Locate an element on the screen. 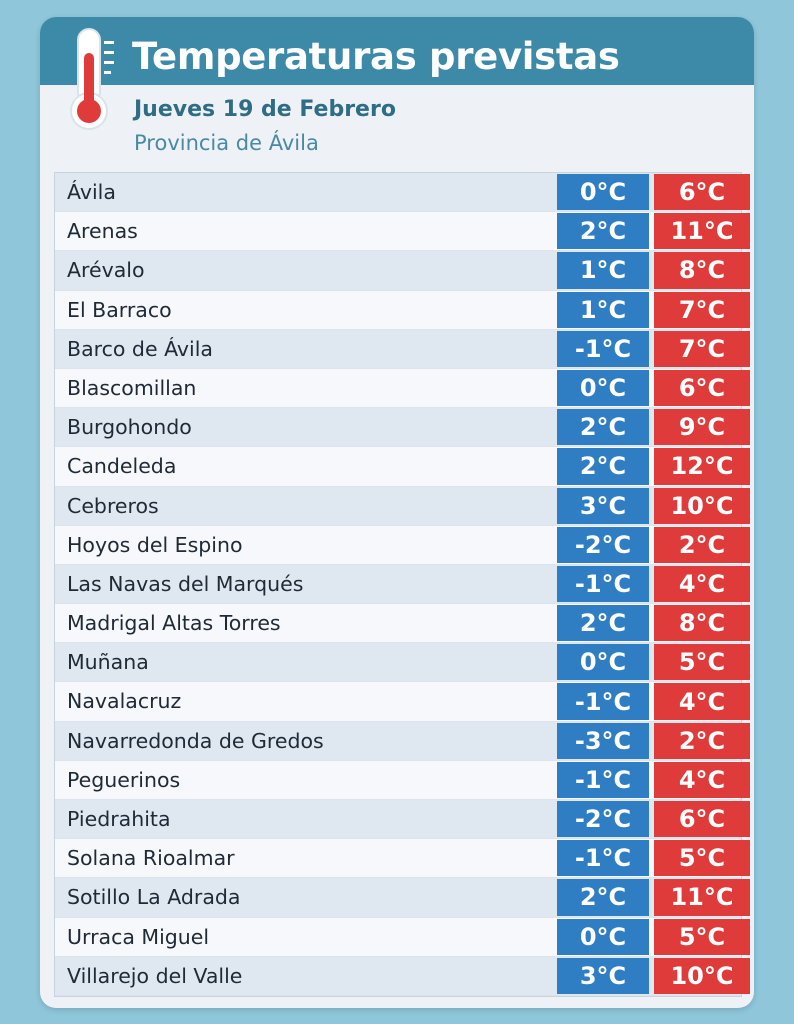 The height and width of the screenshot is (1024, 794). town-name: Villarejo del Valle is located at coordinates (155, 975).